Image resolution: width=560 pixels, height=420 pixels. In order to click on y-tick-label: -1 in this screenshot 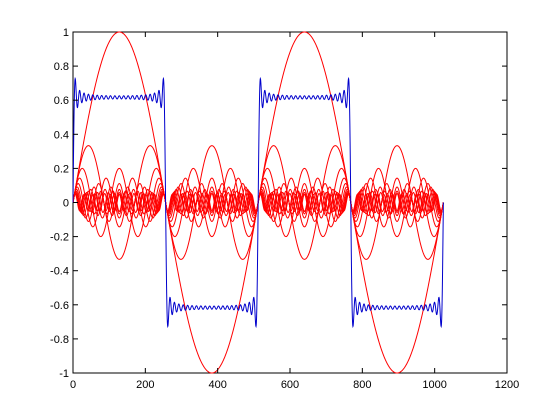, I will do `click(64, 374)`.